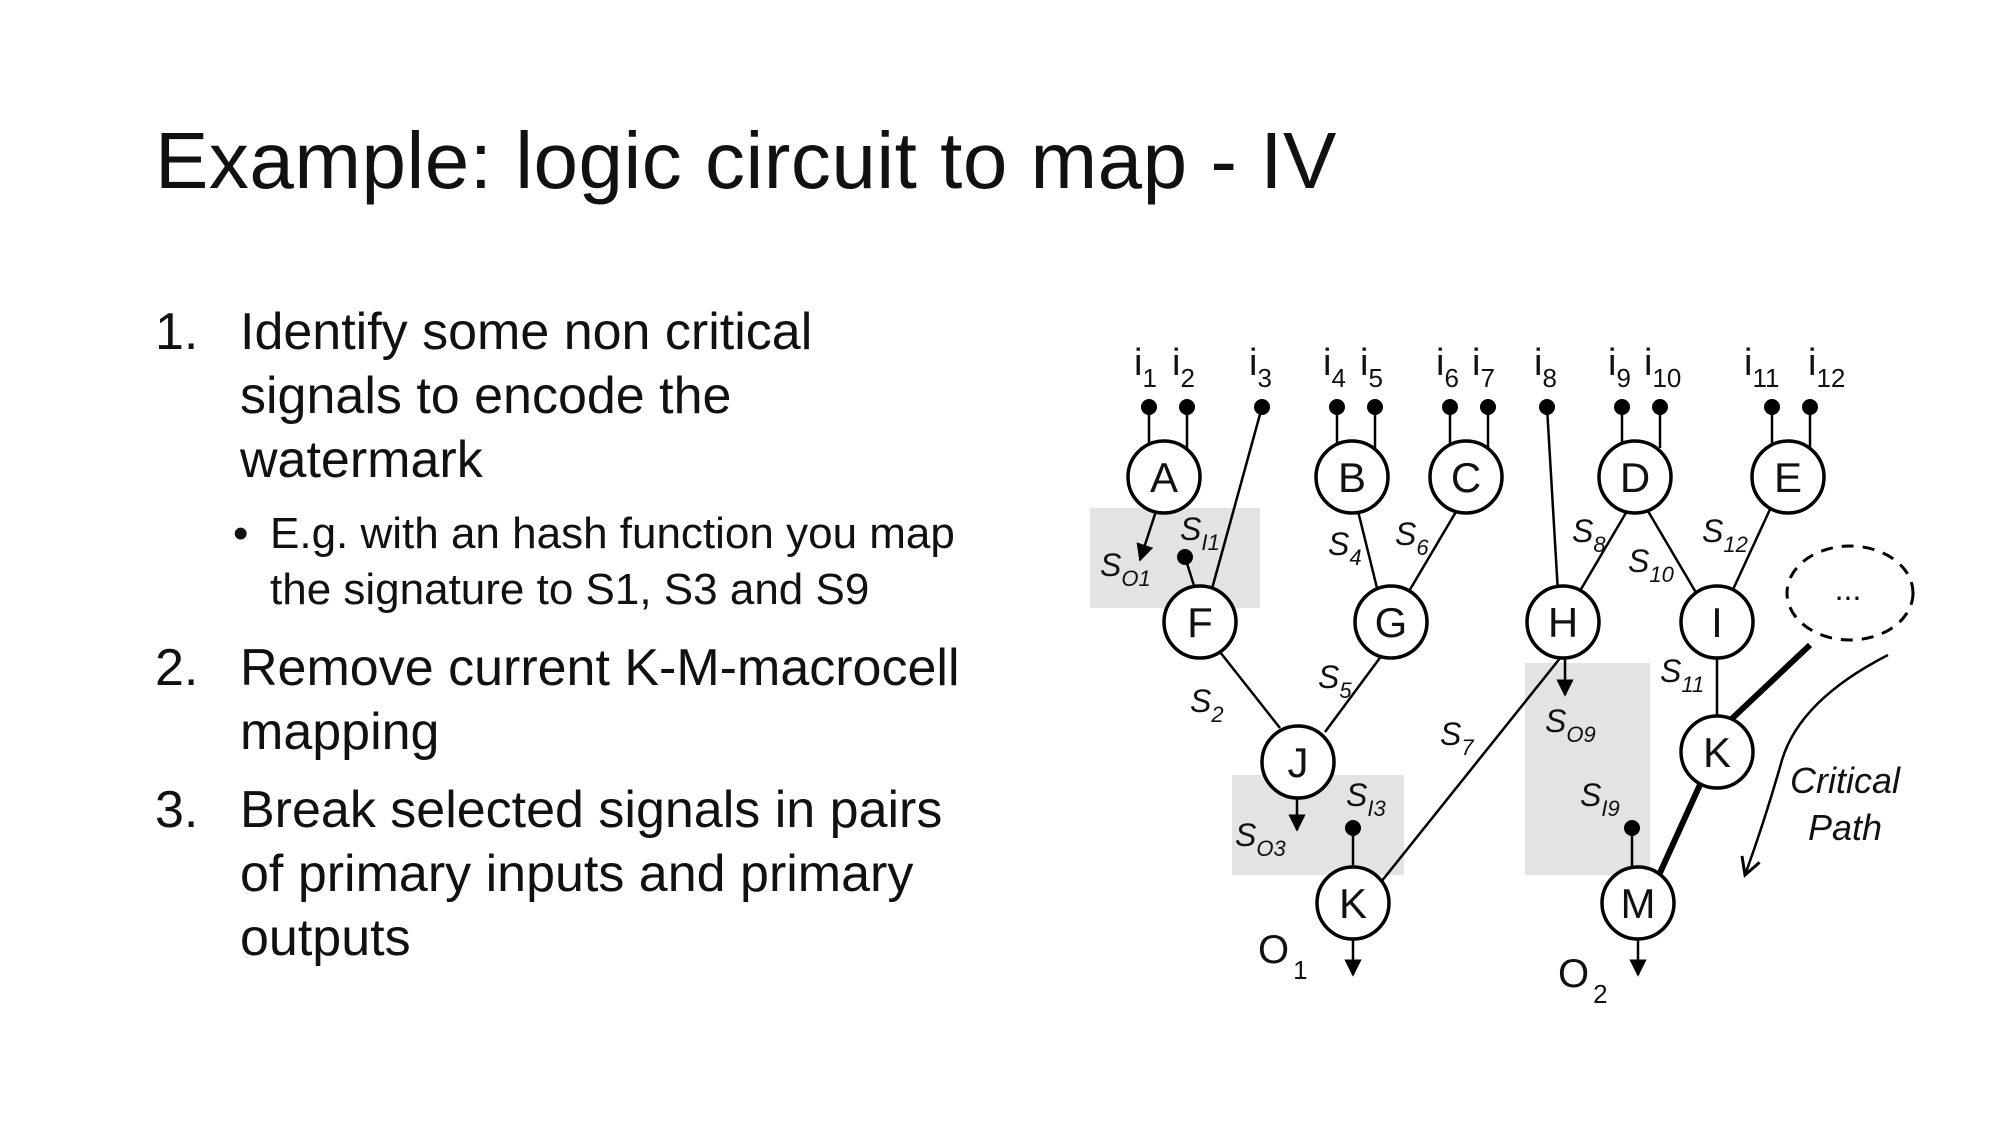 The height and width of the screenshot is (1125, 2000). I want to click on input-label-i11: i11, so click(1761, 367).